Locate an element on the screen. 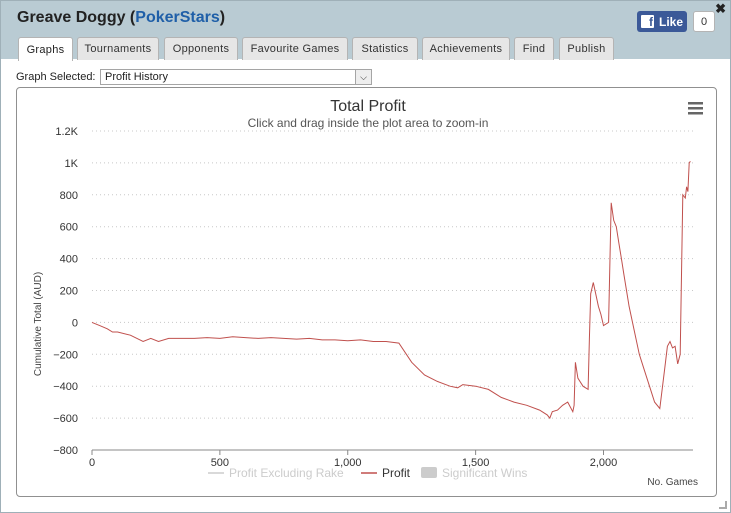 The height and width of the screenshot is (513, 731). legend-label: Profit Excluding Rake is located at coordinates (286, 473).